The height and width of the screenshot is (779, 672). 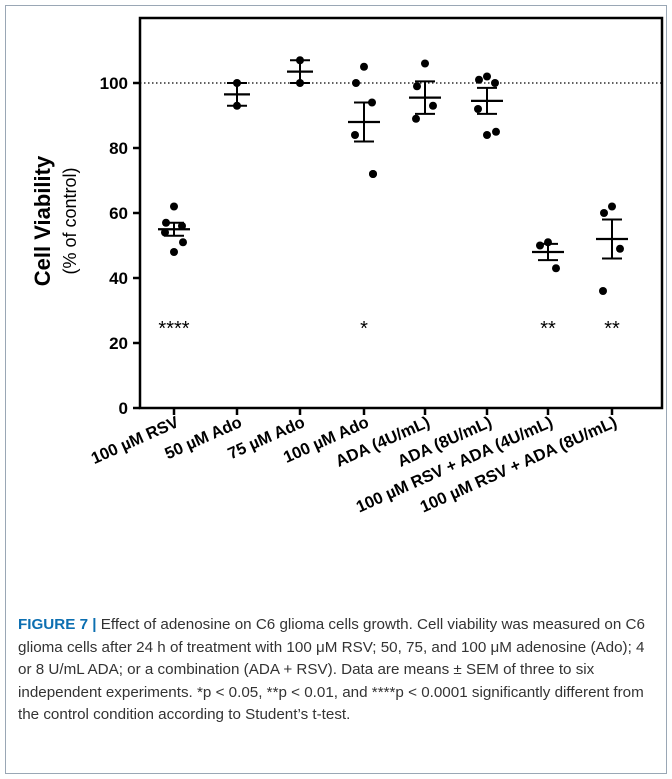 What do you see at coordinates (118, 343) in the screenshot?
I see `y-tick-label: 20` at bounding box center [118, 343].